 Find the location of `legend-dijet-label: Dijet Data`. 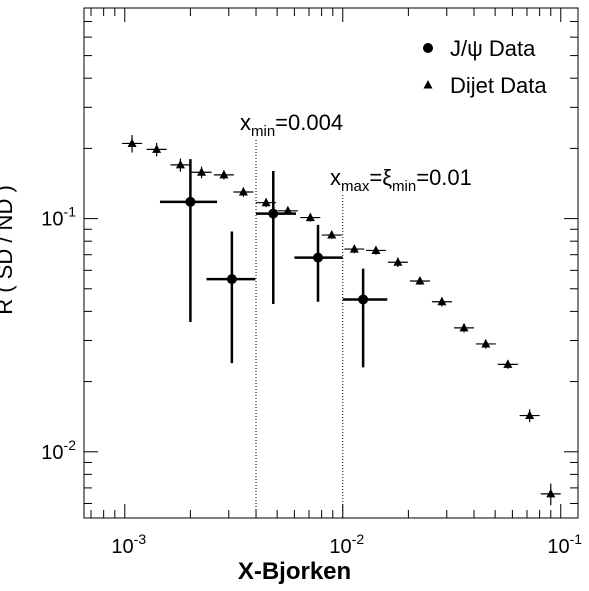

legend-dijet-label: Dijet Data is located at coordinates (498, 85).